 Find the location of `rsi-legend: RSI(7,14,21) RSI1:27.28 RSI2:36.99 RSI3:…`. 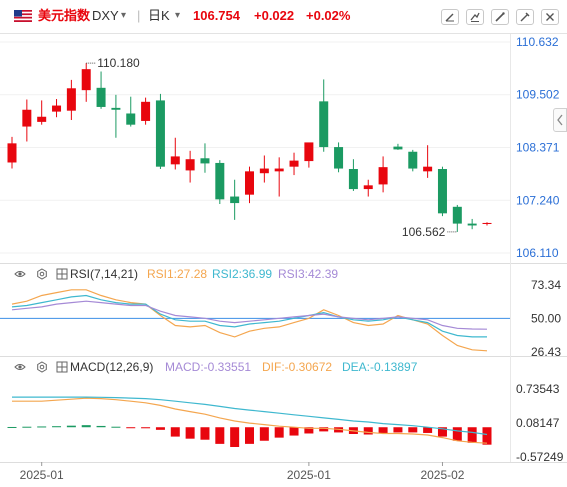

rsi-legend: RSI(7,14,21) RSI1:27.28 RSI2:36.99 RSI3:… is located at coordinates (283, 274).